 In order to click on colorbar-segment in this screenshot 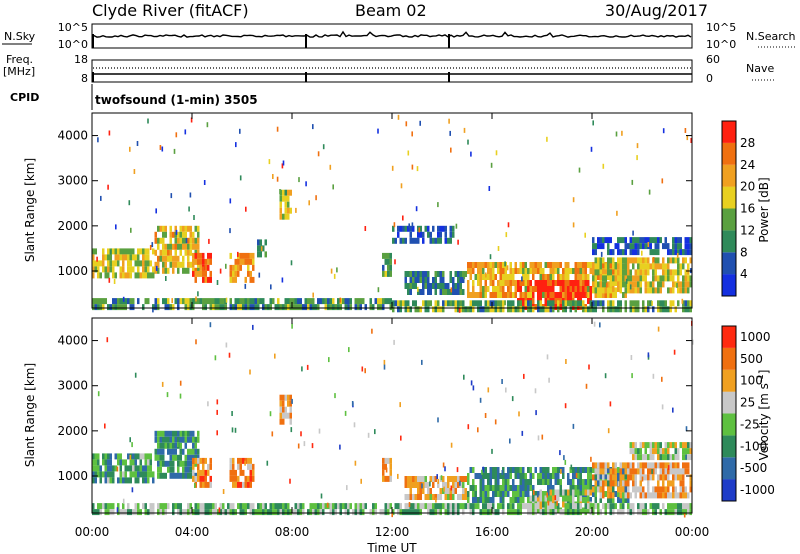, I will do `click(729, 241)`.